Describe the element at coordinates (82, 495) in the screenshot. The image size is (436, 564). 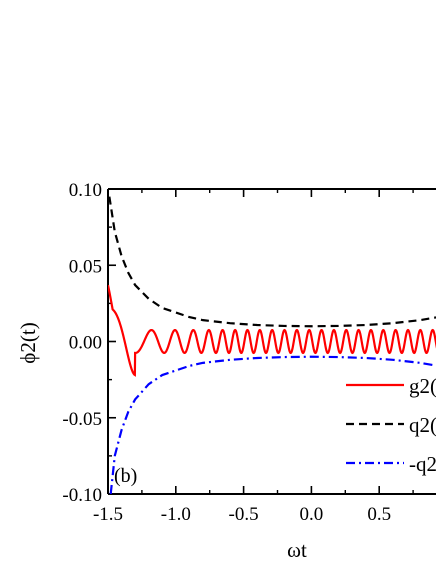
I see `y-tick-label: -0.10` at that location.